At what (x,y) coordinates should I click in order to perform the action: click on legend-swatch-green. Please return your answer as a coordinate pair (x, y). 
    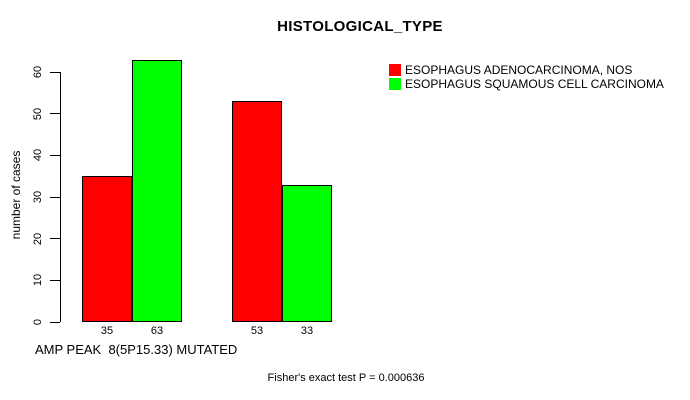
    Looking at the image, I should click on (395, 84).